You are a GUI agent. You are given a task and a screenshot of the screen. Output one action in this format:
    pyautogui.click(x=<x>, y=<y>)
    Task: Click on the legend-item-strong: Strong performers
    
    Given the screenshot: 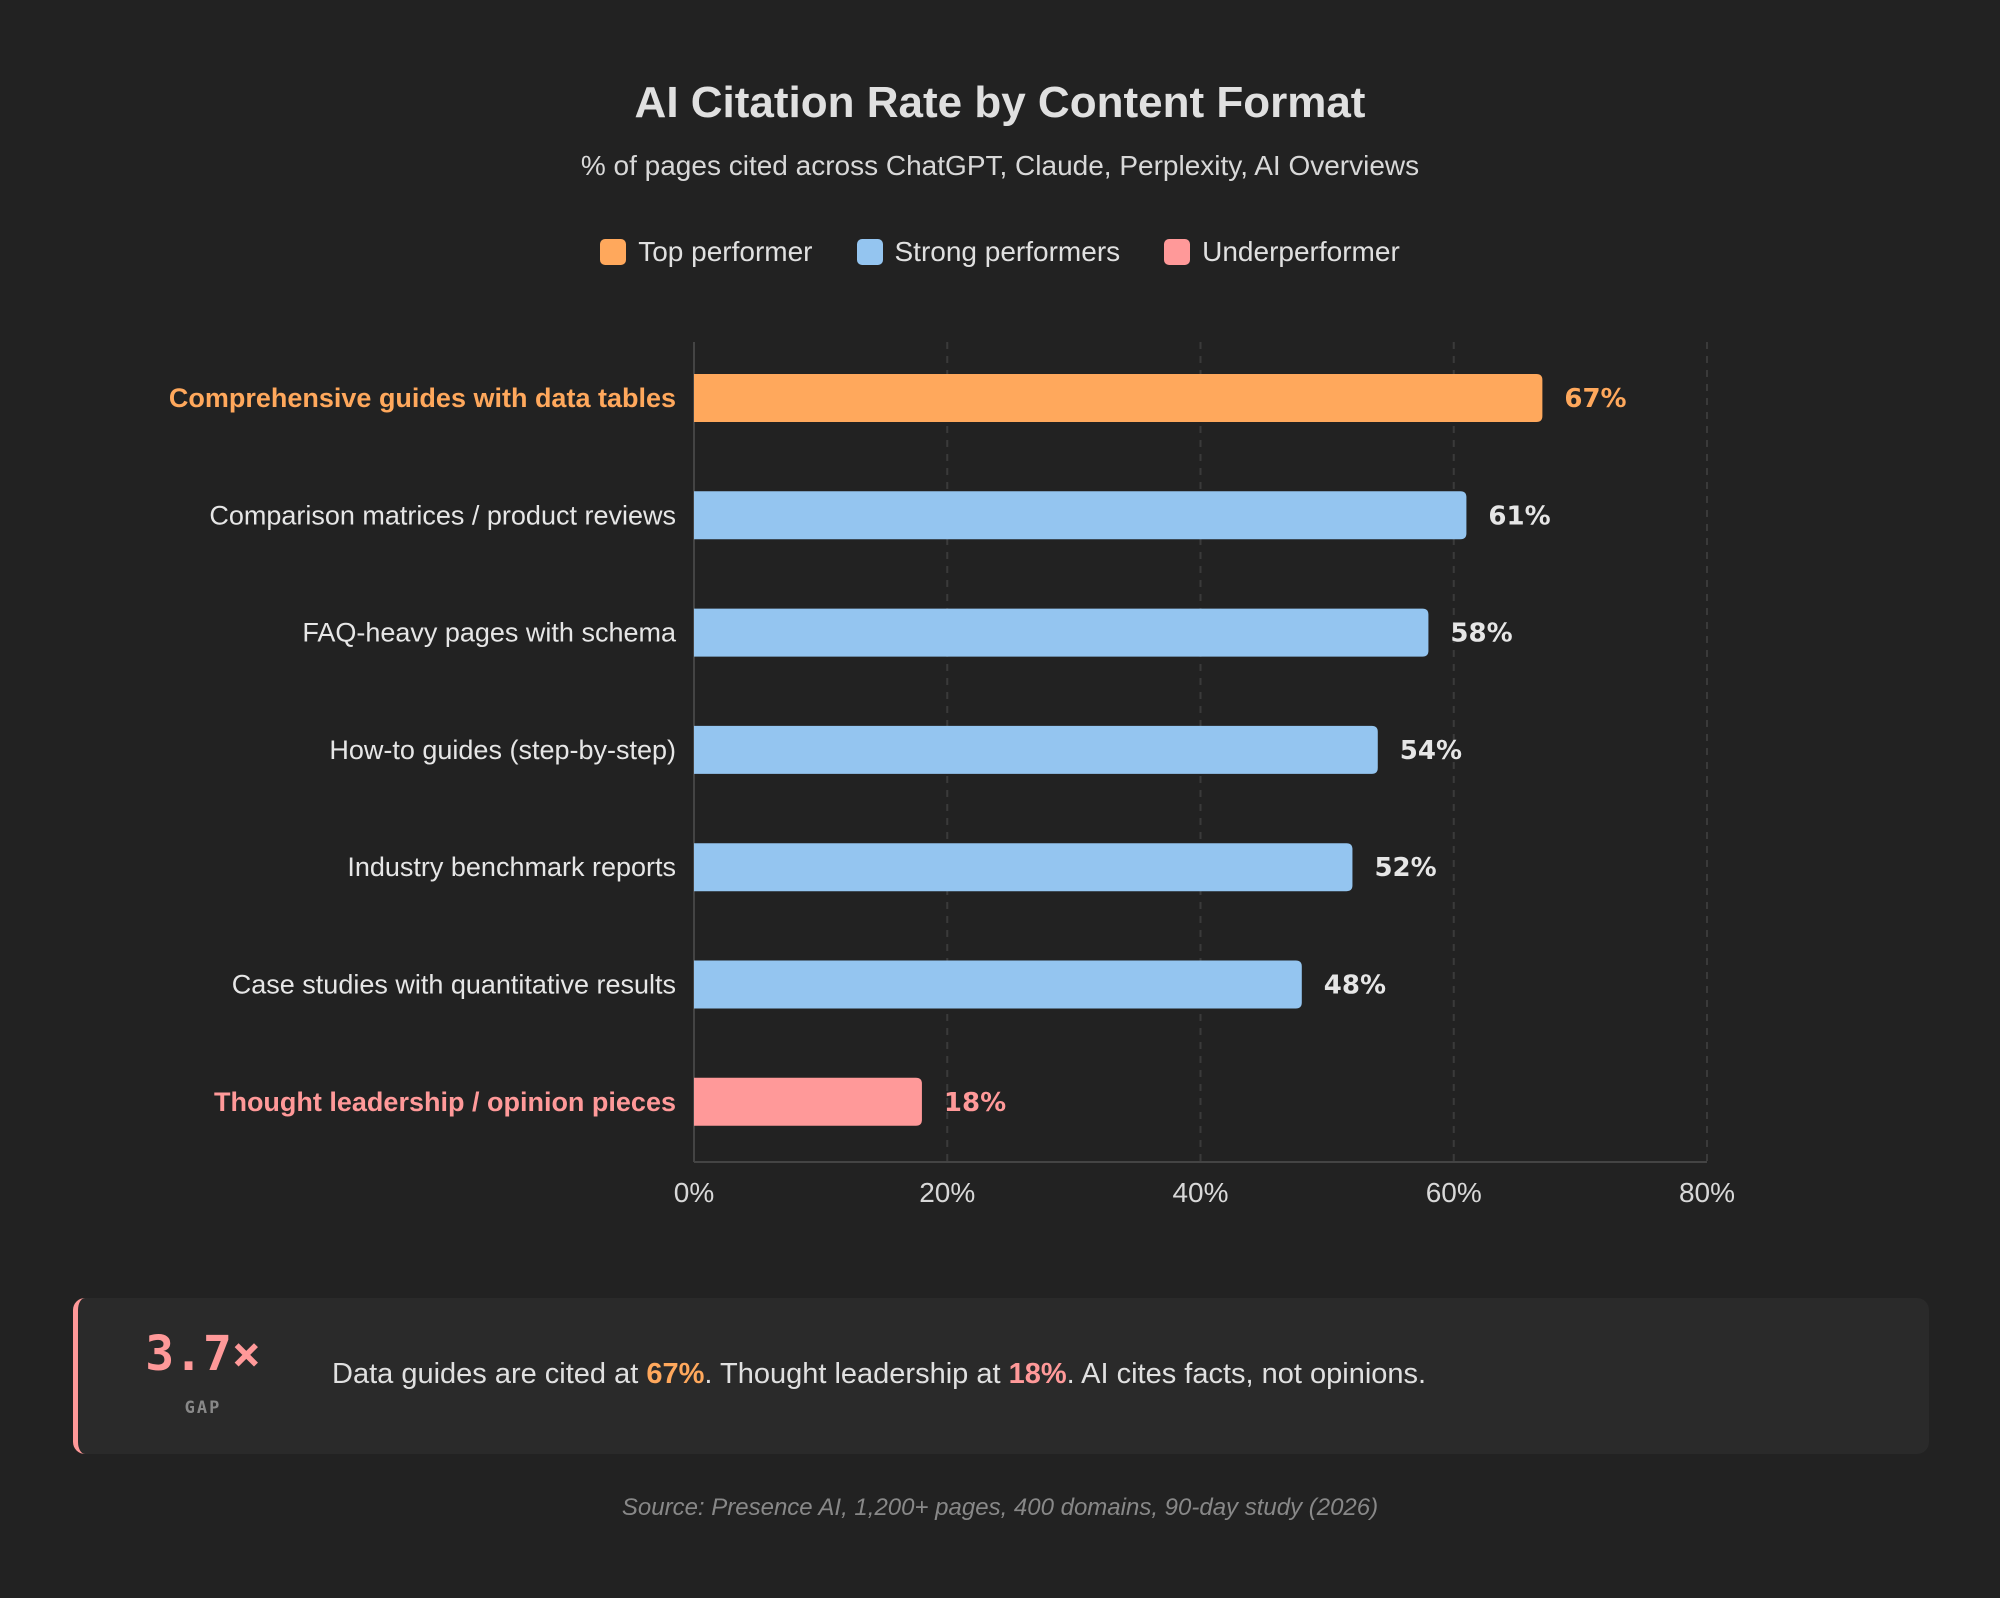 What is the action you would take?
    pyautogui.click(x=988, y=252)
    